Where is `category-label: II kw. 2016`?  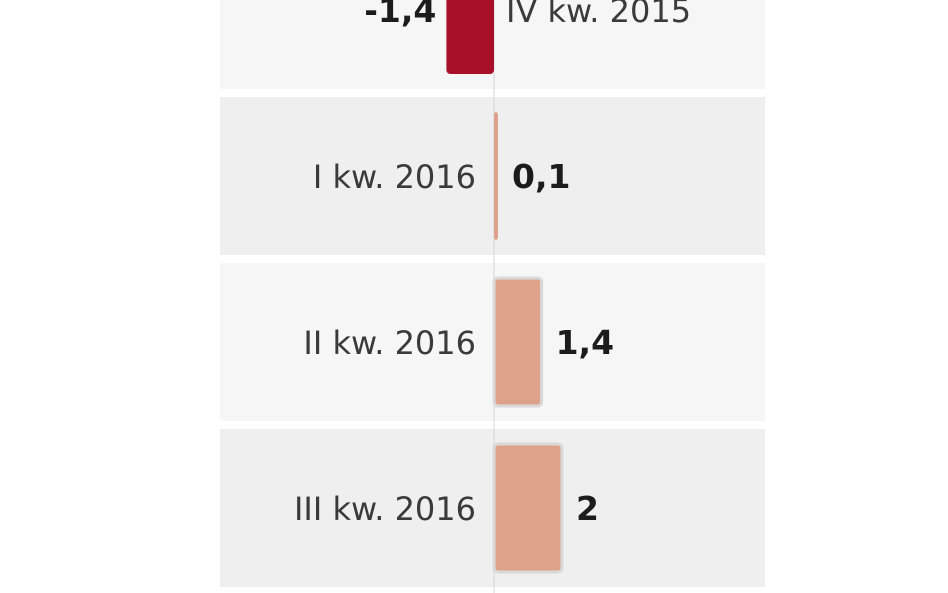
category-label: II kw. 2016 is located at coordinates (389, 343).